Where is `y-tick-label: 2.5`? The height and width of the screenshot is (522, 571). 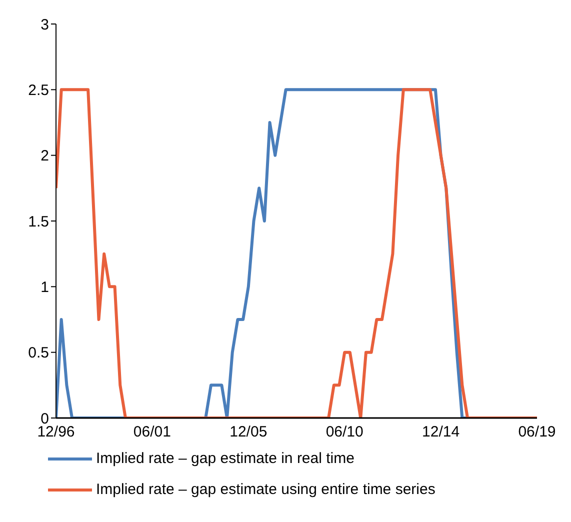 y-tick-label: 2.5 is located at coordinates (38, 90).